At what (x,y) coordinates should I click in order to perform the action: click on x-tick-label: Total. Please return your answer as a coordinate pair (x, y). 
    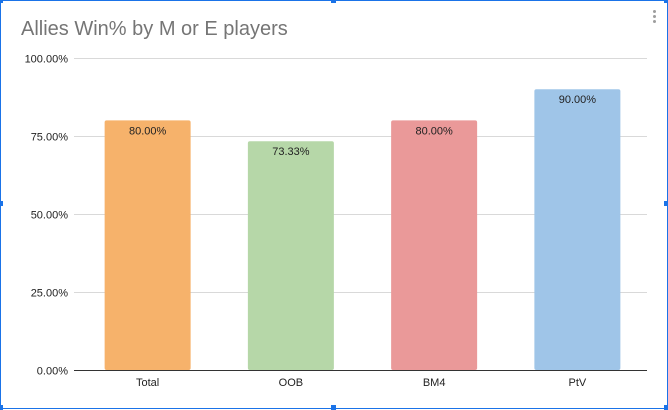
    Looking at the image, I should click on (147, 383).